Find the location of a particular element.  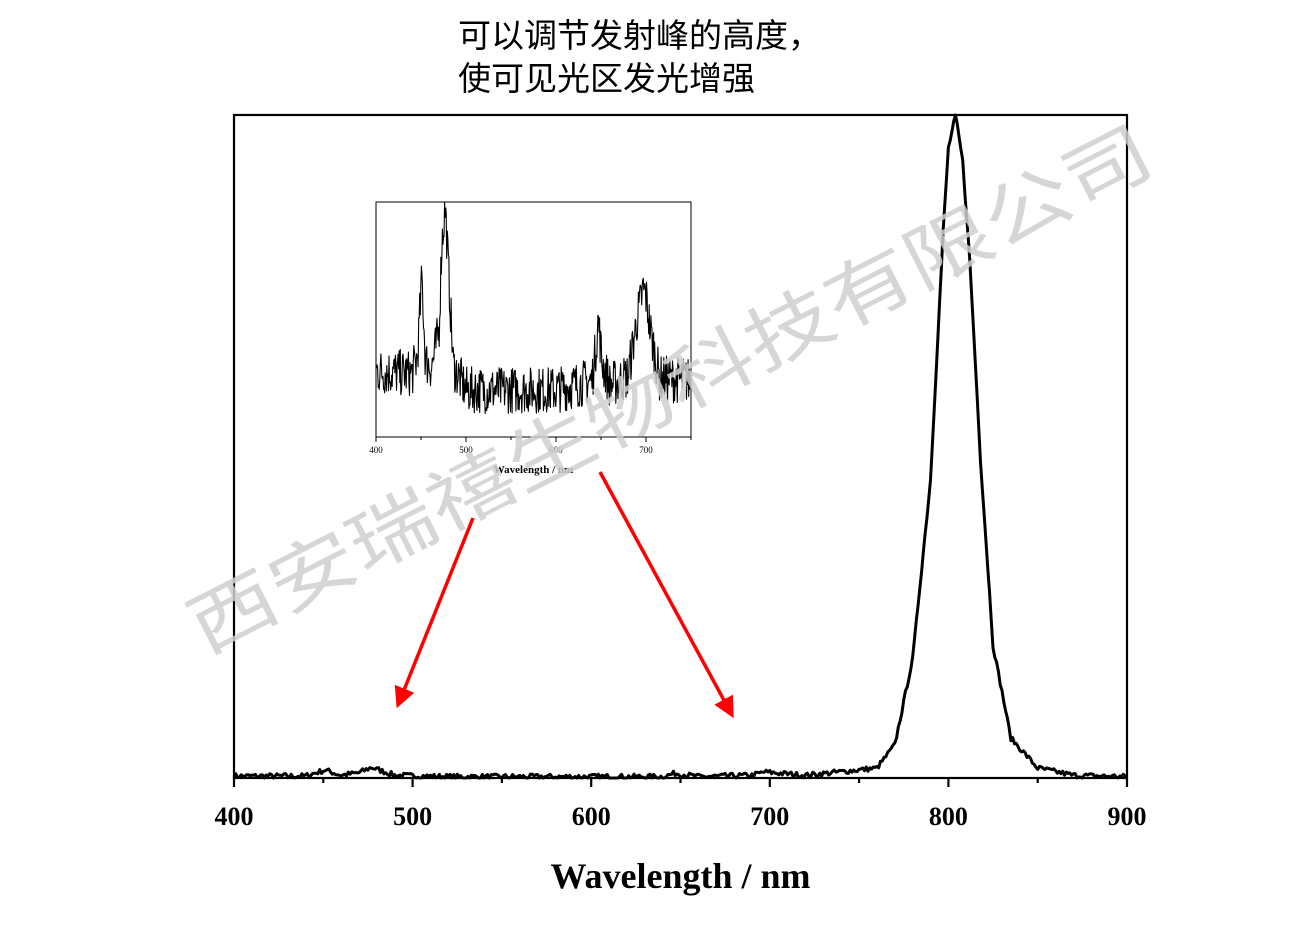

annotation-line-2: 使可见光区发光增强 is located at coordinates (606, 78).